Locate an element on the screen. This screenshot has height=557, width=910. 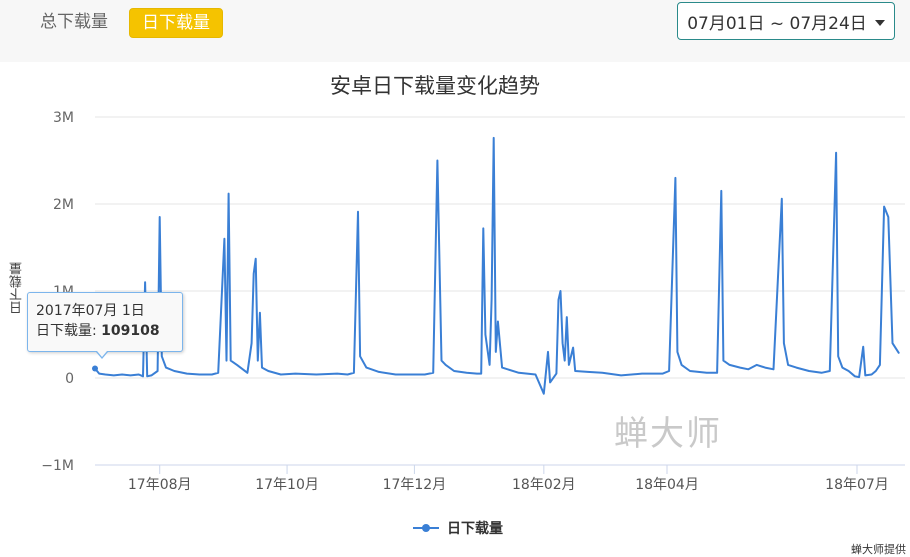
x-tick-label: 17年12月 is located at coordinates (415, 485).